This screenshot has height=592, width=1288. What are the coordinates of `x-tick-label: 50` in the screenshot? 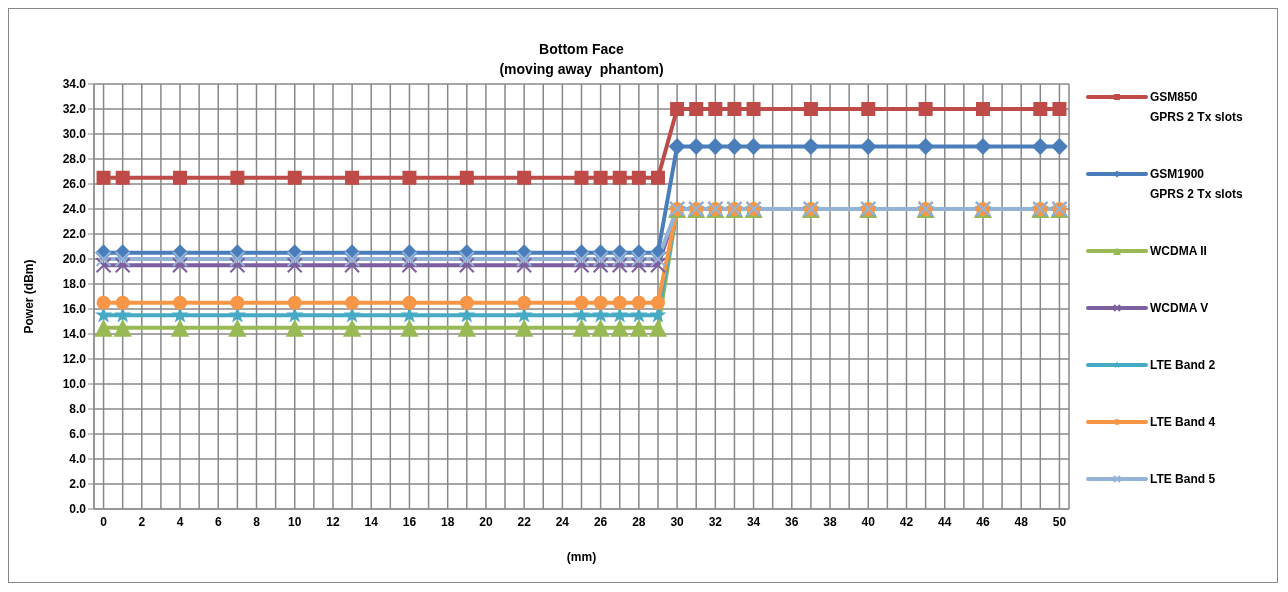 It's located at (1059, 521).